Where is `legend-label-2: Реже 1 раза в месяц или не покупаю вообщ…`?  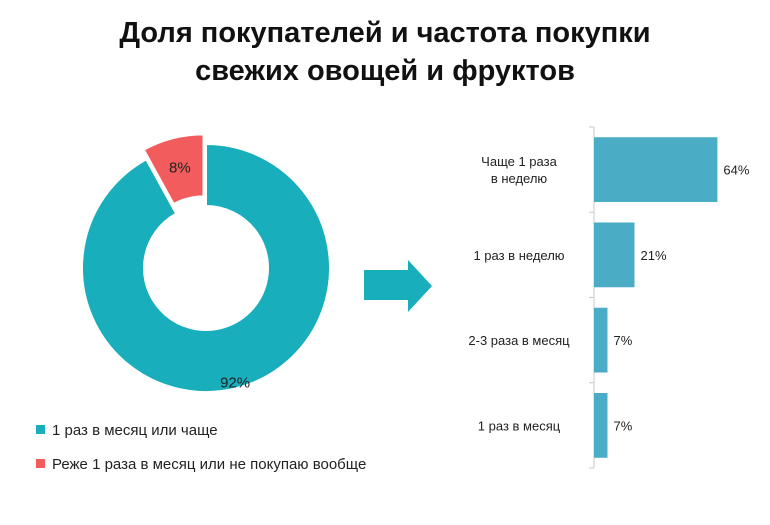
legend-label-2: Реже 1 раза в месяц или не покупаю вообщ… is located at coordinates (209, 464).